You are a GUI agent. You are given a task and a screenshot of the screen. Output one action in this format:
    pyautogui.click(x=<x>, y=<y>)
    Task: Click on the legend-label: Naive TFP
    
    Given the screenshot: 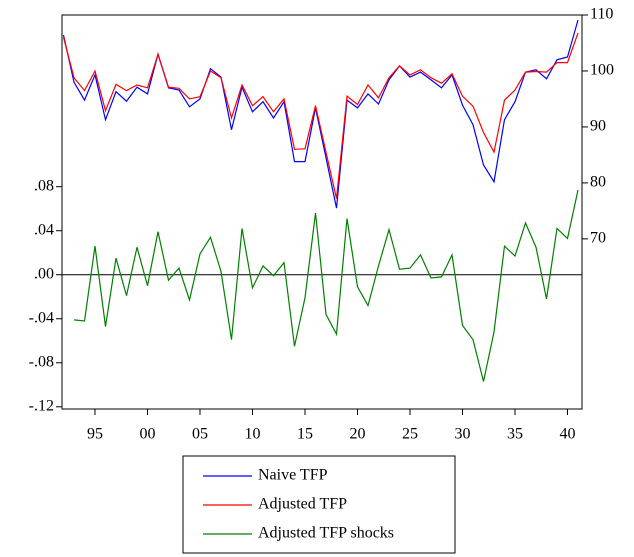 What is the action you would take?
    pyautogui.click(x=293, y=475)
    